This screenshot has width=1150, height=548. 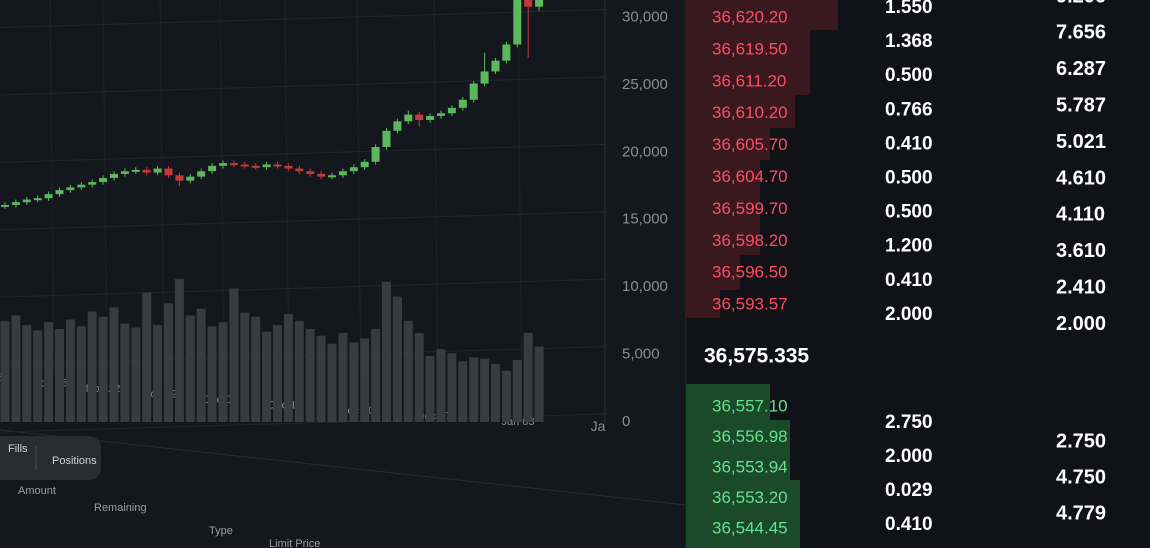 I want to click on y-tick-label: 20,000, so click(x=645, y=151).